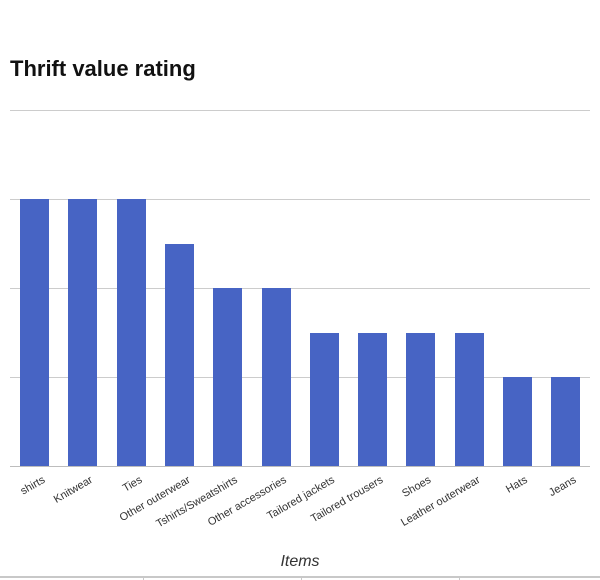  Describe the element at coordinates (562, 487) in the screenshot. I see `x-tick-label: Jeans` at that location.